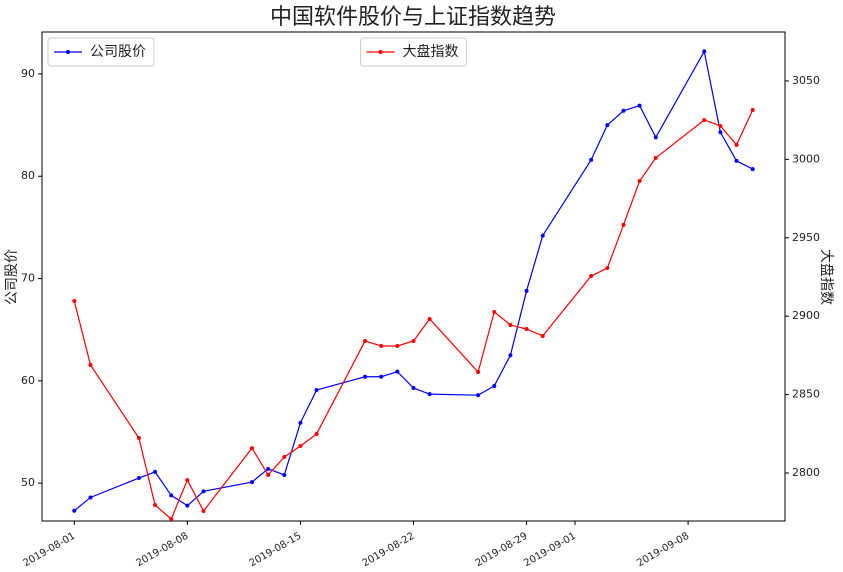 This screenshot has width=843, height=572. Describe the element at coordinates (12, 277) in the screenshot. I see `y-axis-label: 公司股价` at that location.